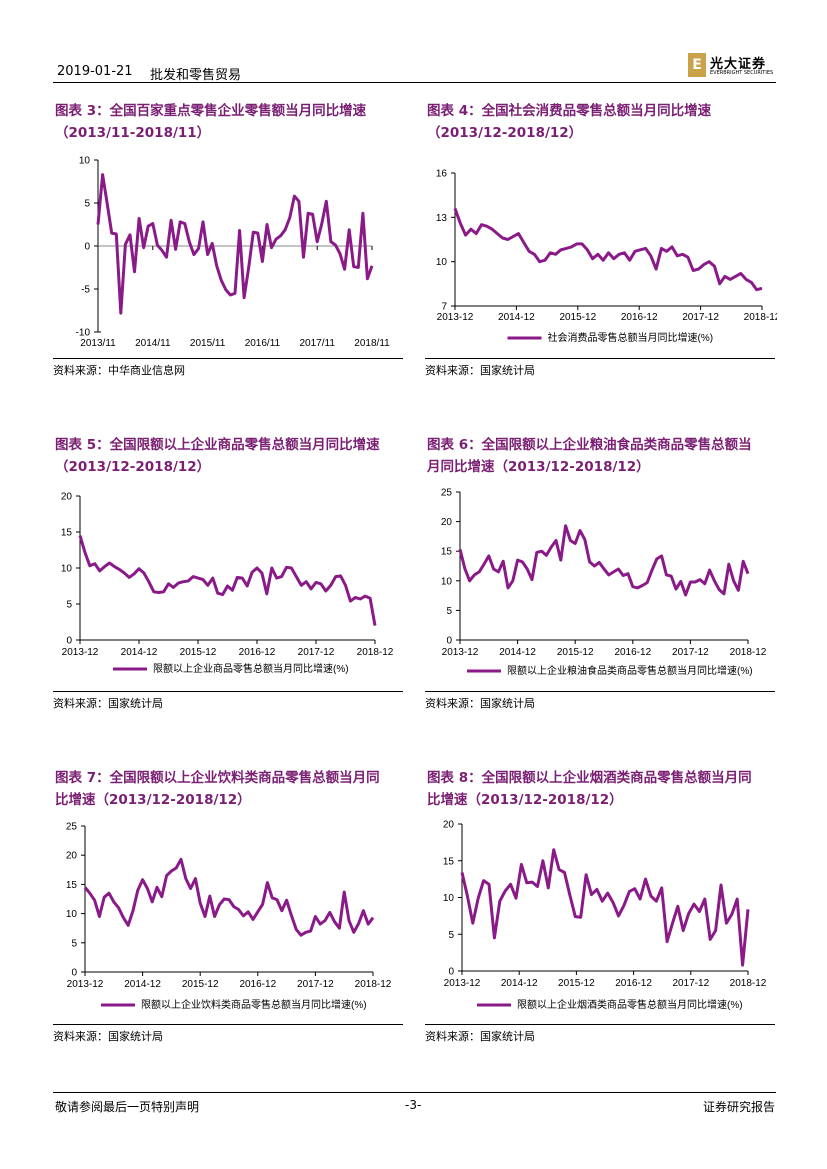 The image size is (827, 1169). What do you see at coordinates (605, 907) in the screenshot?
I see `fig8-series-line` at bounding box center [605, 907].